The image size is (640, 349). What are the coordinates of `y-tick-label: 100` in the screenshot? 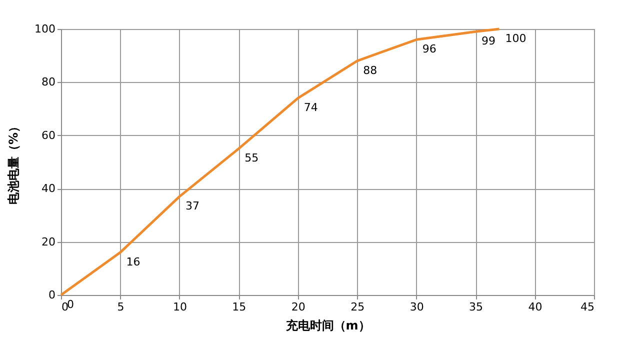 It's located at (45, 29).